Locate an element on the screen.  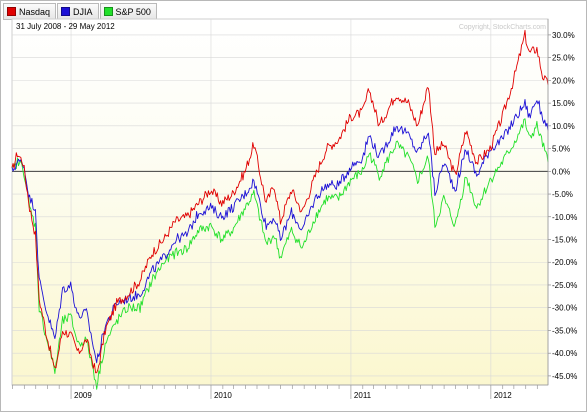
y-tick-label: 0.0% is located at coordinates (561, 171).